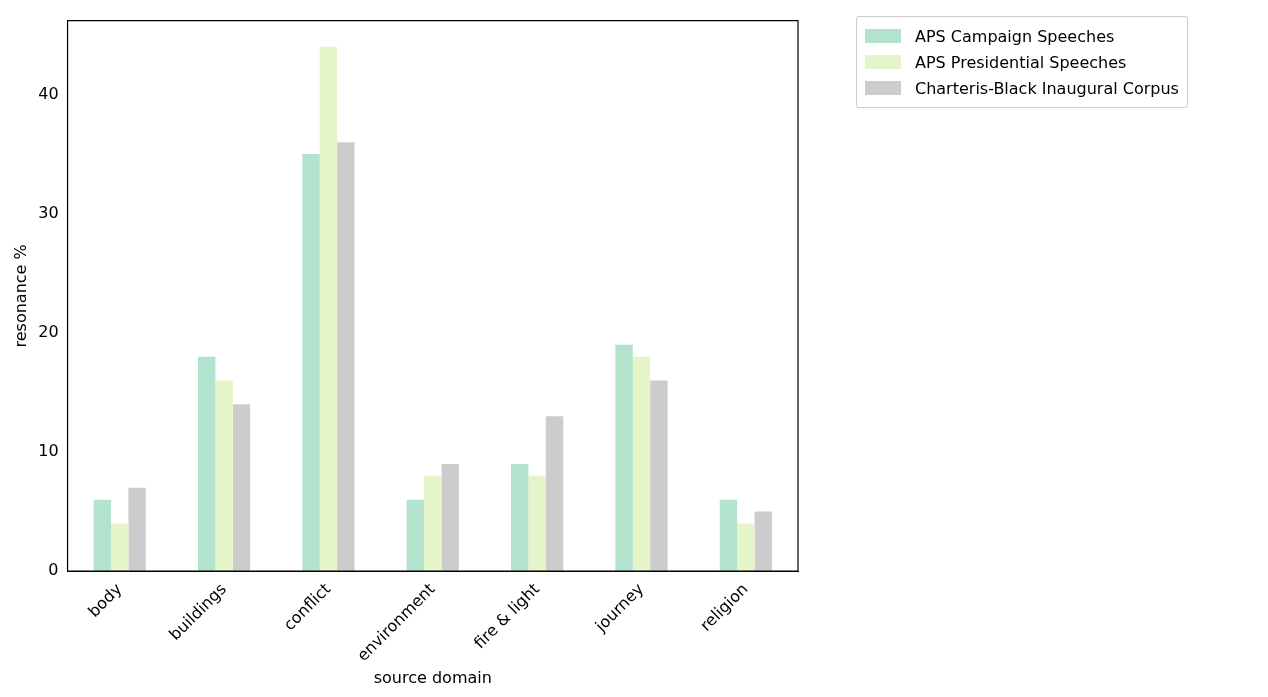 This screenshot has width=1268, height=697. What do you see at coordinates (1021, 62) in the screenshot?
I see `legend-label: APS Presidential Speeches` at bounding box center [1021, 62].